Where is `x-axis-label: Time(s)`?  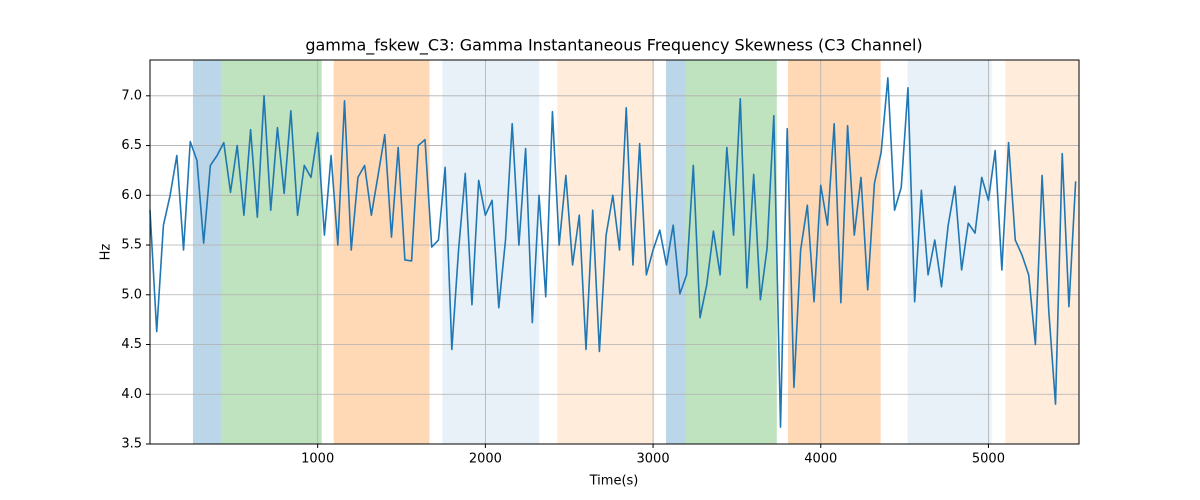 x-axis-label: Time(s) is located at coordinates (614, 481).